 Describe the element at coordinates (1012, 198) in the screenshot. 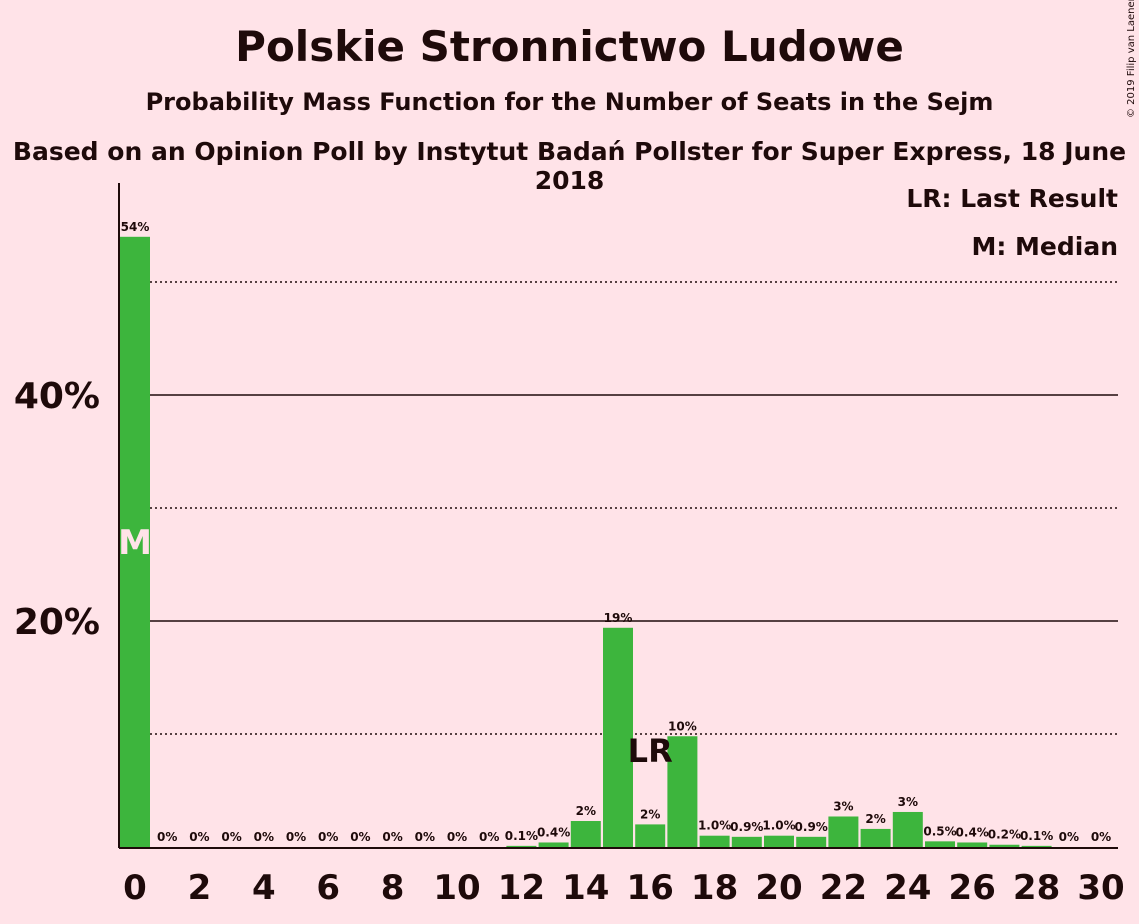

I see `legend-last-result: LR: Last Result` at that location.